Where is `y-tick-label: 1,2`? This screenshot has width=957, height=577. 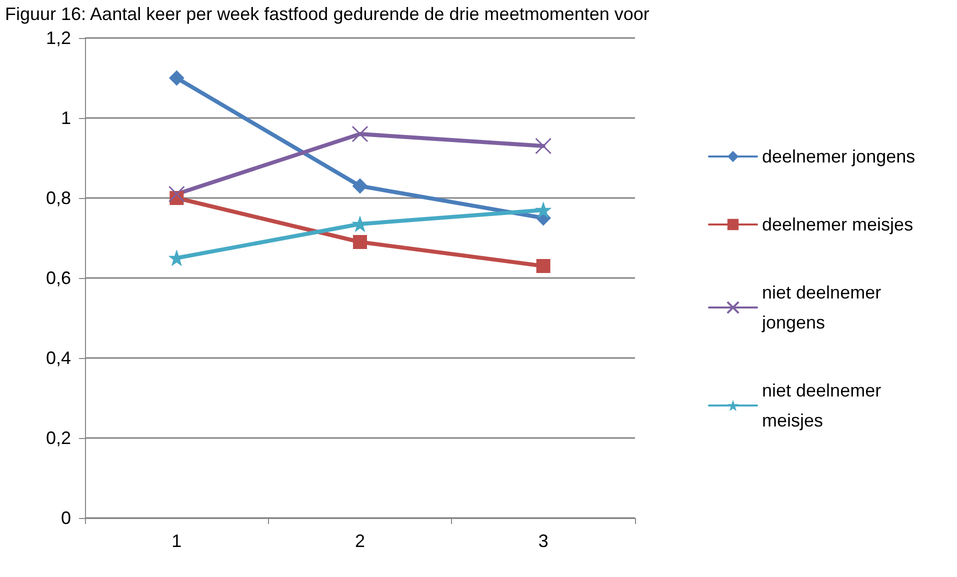
y-tick-label: 1,2 is located at coordinates (58, 38).